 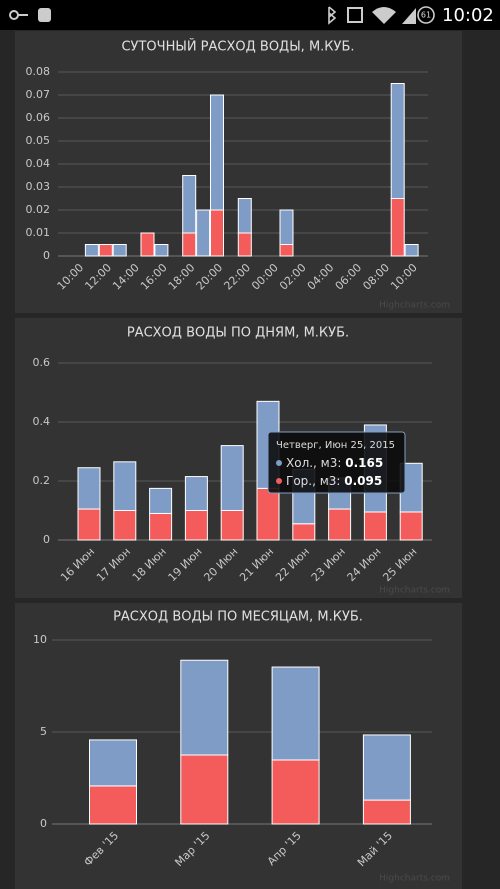 I want to click on chart-title: РАСХОД ВОДЫ ПО ДНЯМ, М.КУБ., so click(x=238, y=333).